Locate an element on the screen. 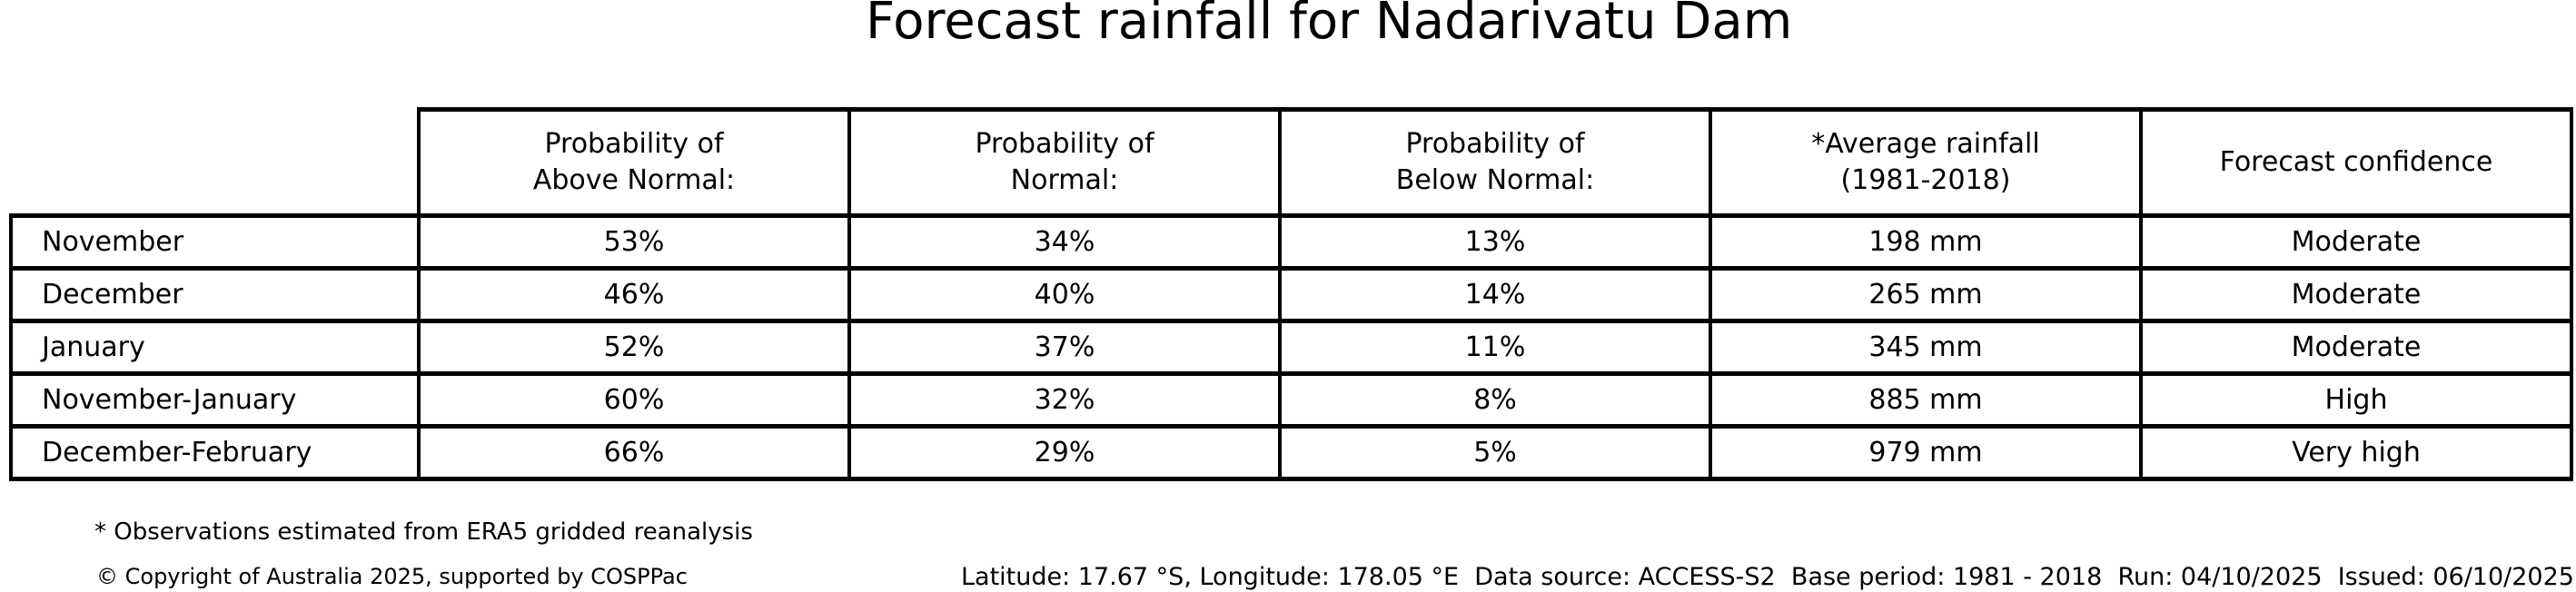 Image resolution: width=2576 pixels, height=592 pixels. cell-forecast-confidence: Very high is located at coordinates (2356, 452).